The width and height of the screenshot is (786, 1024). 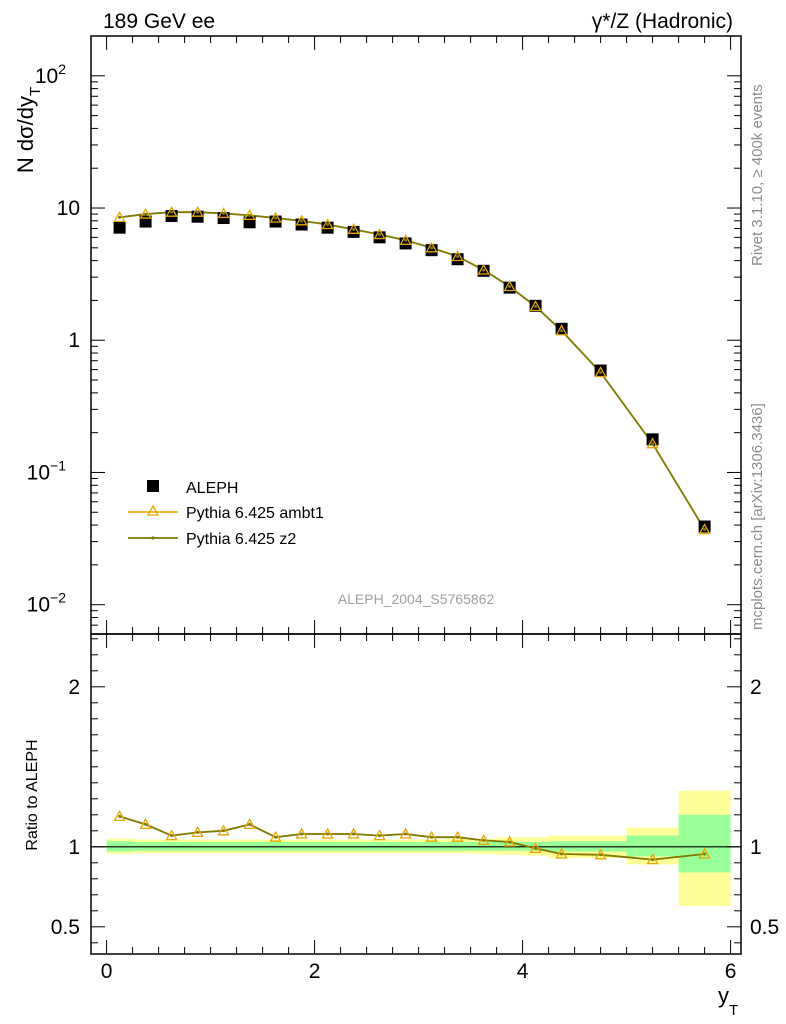 What do you see at coordinates (47, 603) in the screenshot?
I see `y-tick-label: 10⁻²` at bounding box center [47, 603].